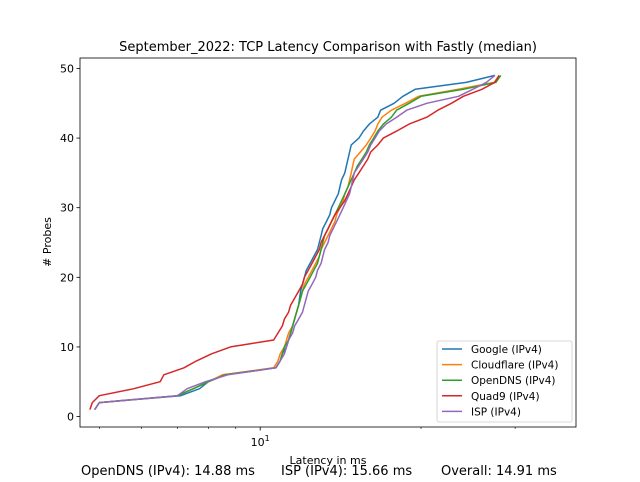  I want to click on legend-box, so click(504, 381).